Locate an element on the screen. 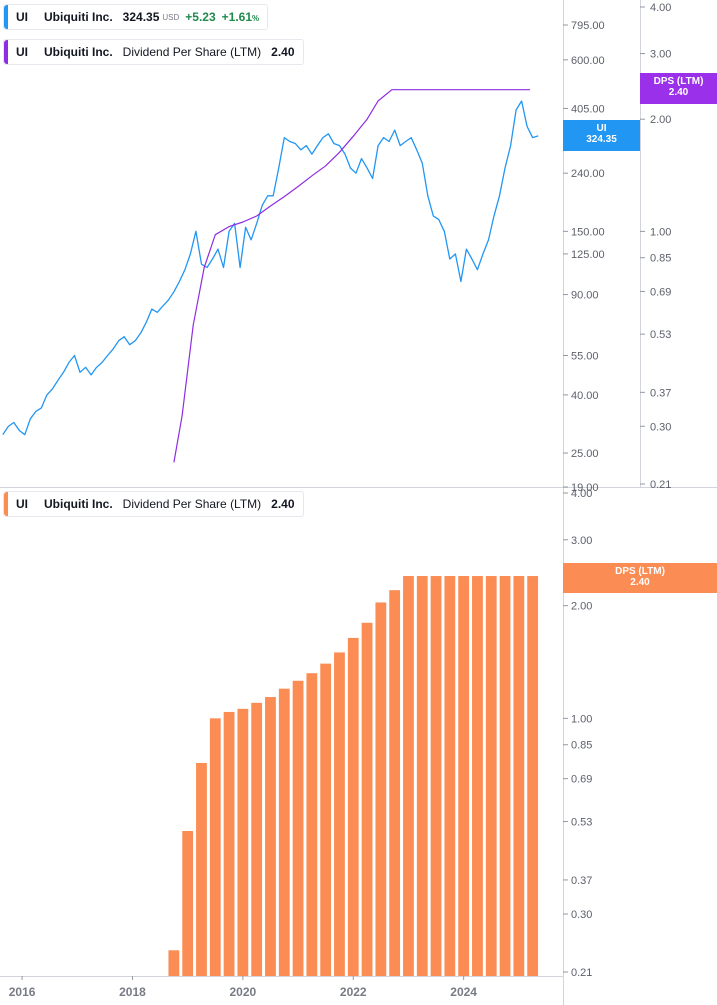 The height and width of the screenshot is (1005, 717). price-axis-label: 19.00 is located at coordinates (585, 488).